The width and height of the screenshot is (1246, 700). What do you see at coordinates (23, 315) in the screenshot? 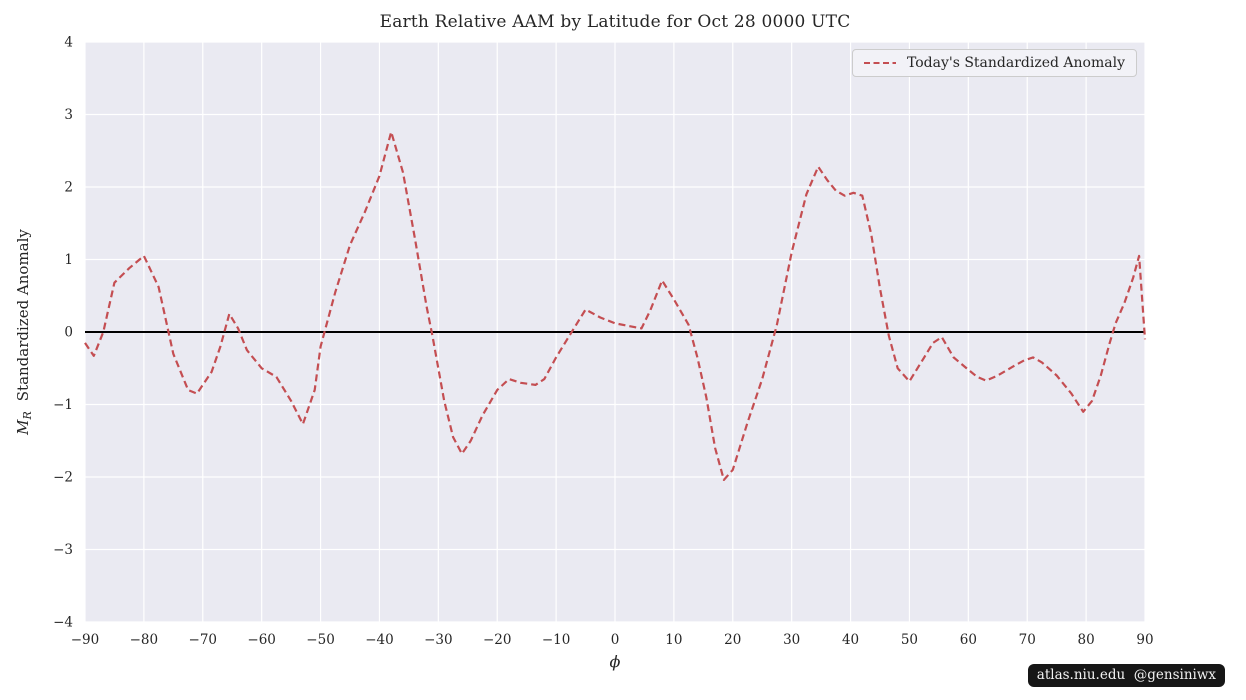
I see `y-axis-label-text: Standardized Anomaly` at bounding box center [23, 315].